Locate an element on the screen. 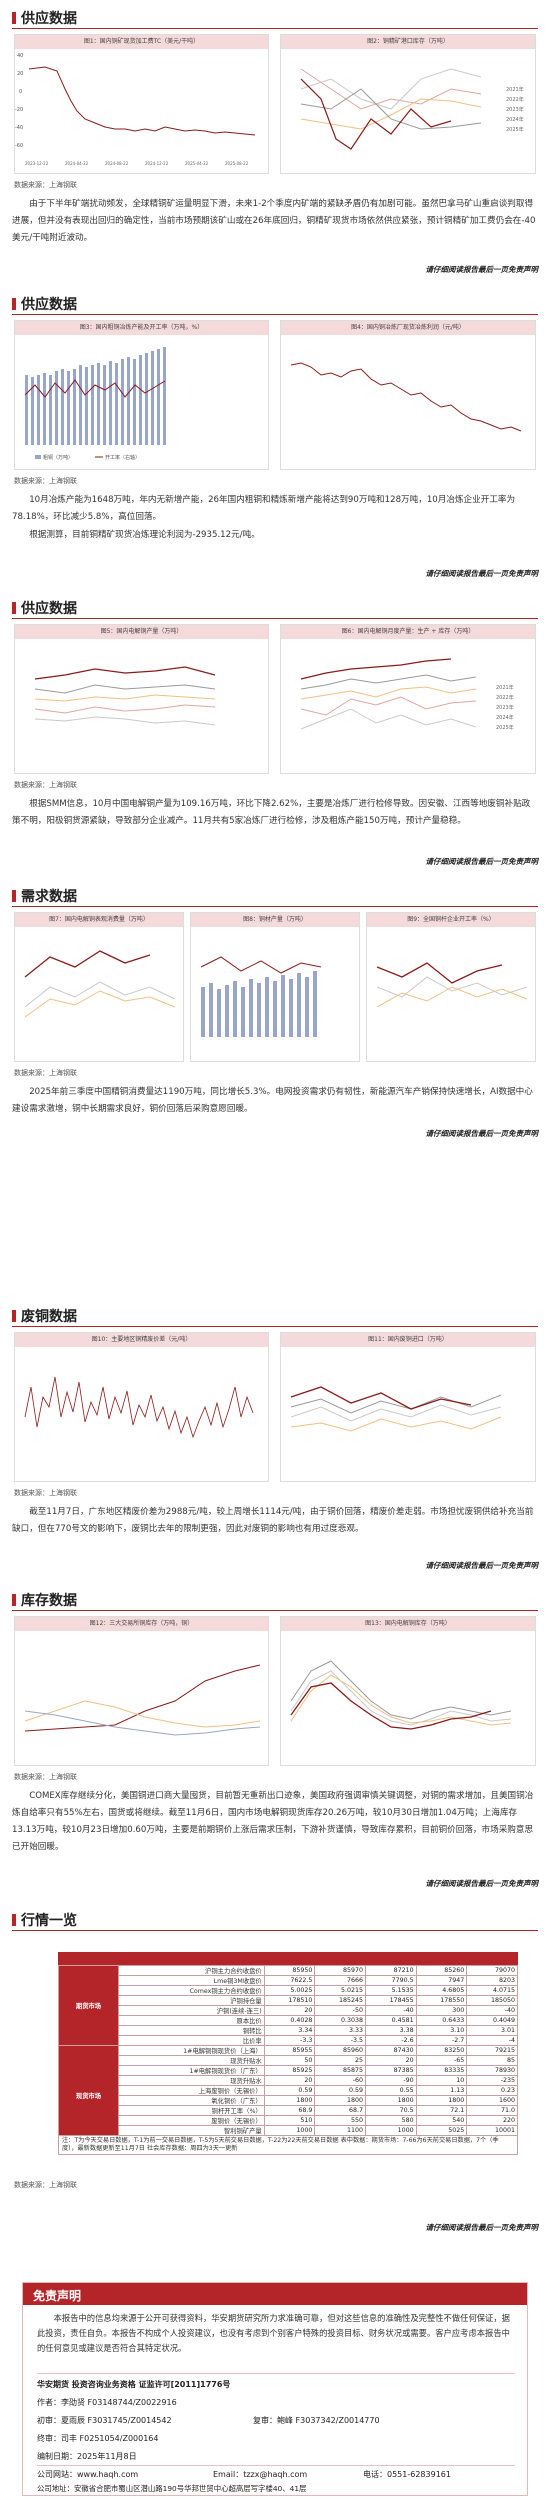  table-row: 沪铜持仓量 178510 185245 178455 178550 185050 is located at coordinates (288, 2000).